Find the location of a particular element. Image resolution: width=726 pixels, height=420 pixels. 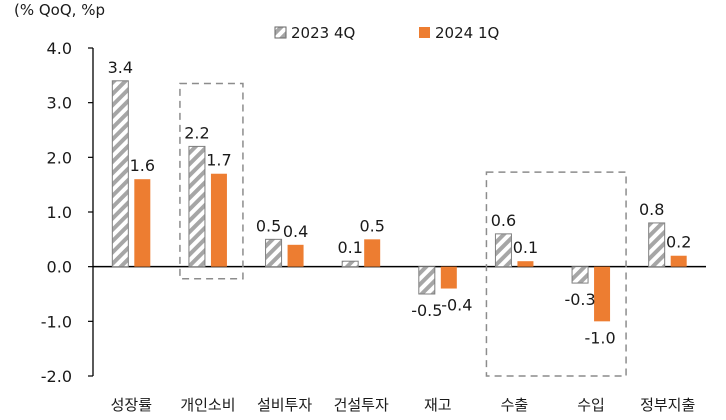

data-label: -0.3 is located at coordinates (579, 299).